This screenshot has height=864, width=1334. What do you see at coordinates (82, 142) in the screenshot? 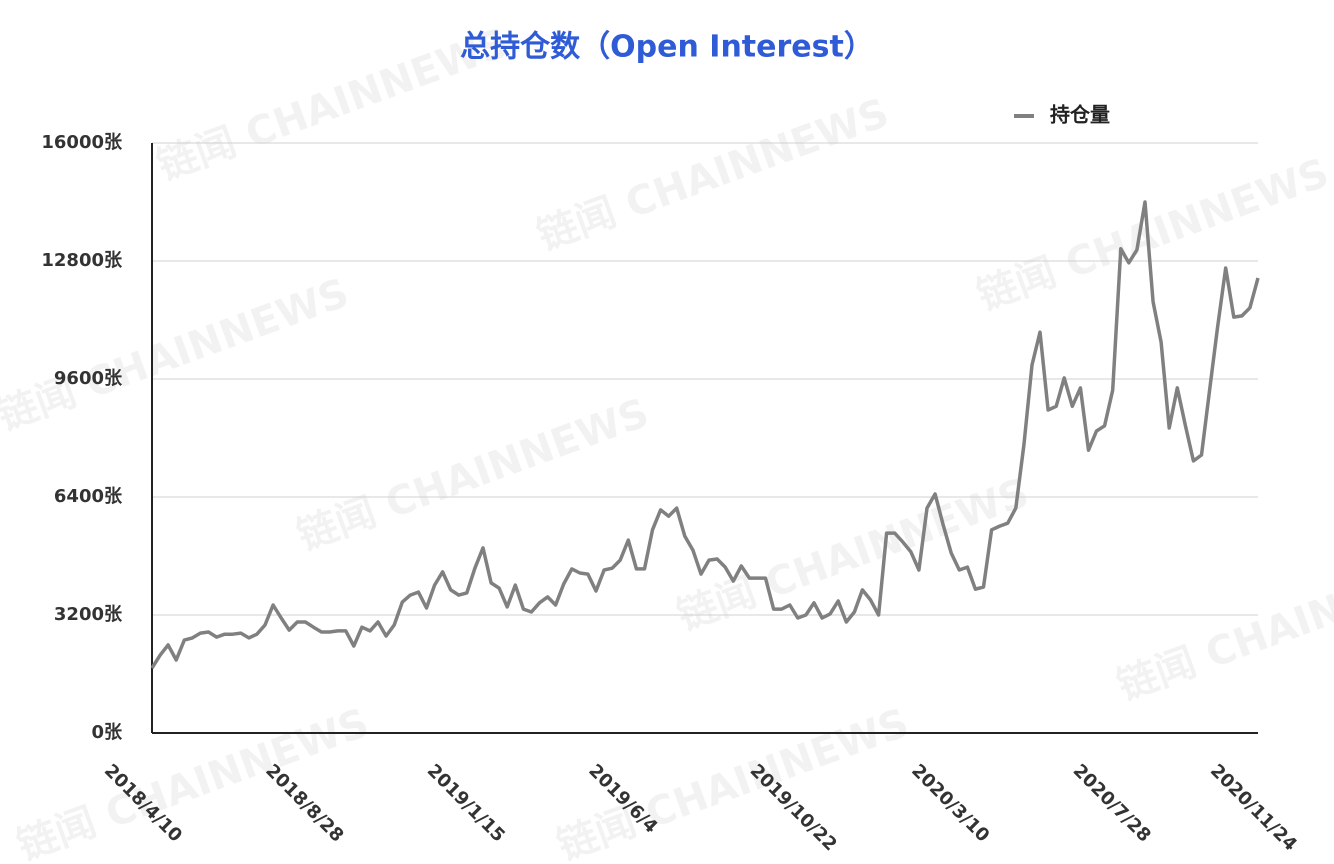
I see `y-tick-label: 16000张` at bounding box center [82, 142].